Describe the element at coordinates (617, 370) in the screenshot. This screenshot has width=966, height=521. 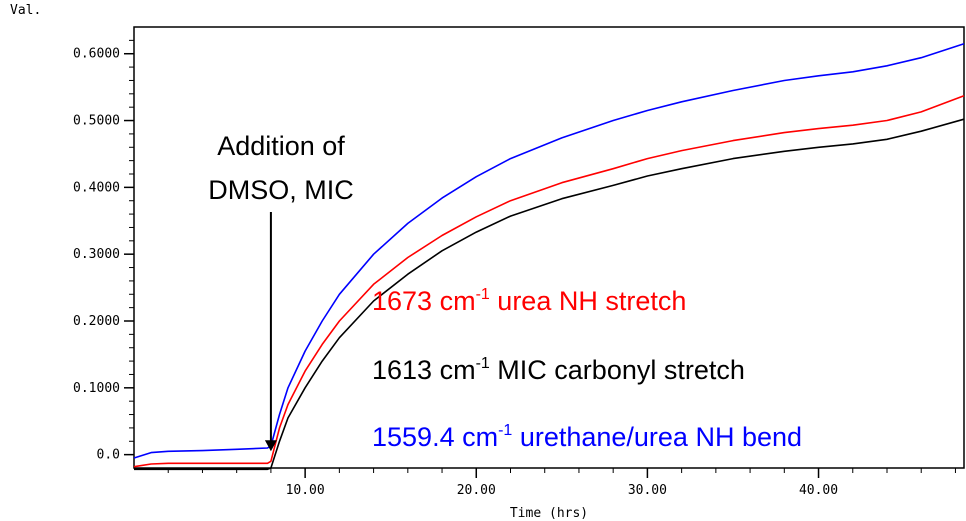
I see `legend-description: MIC carbonyl stretch` at that location.